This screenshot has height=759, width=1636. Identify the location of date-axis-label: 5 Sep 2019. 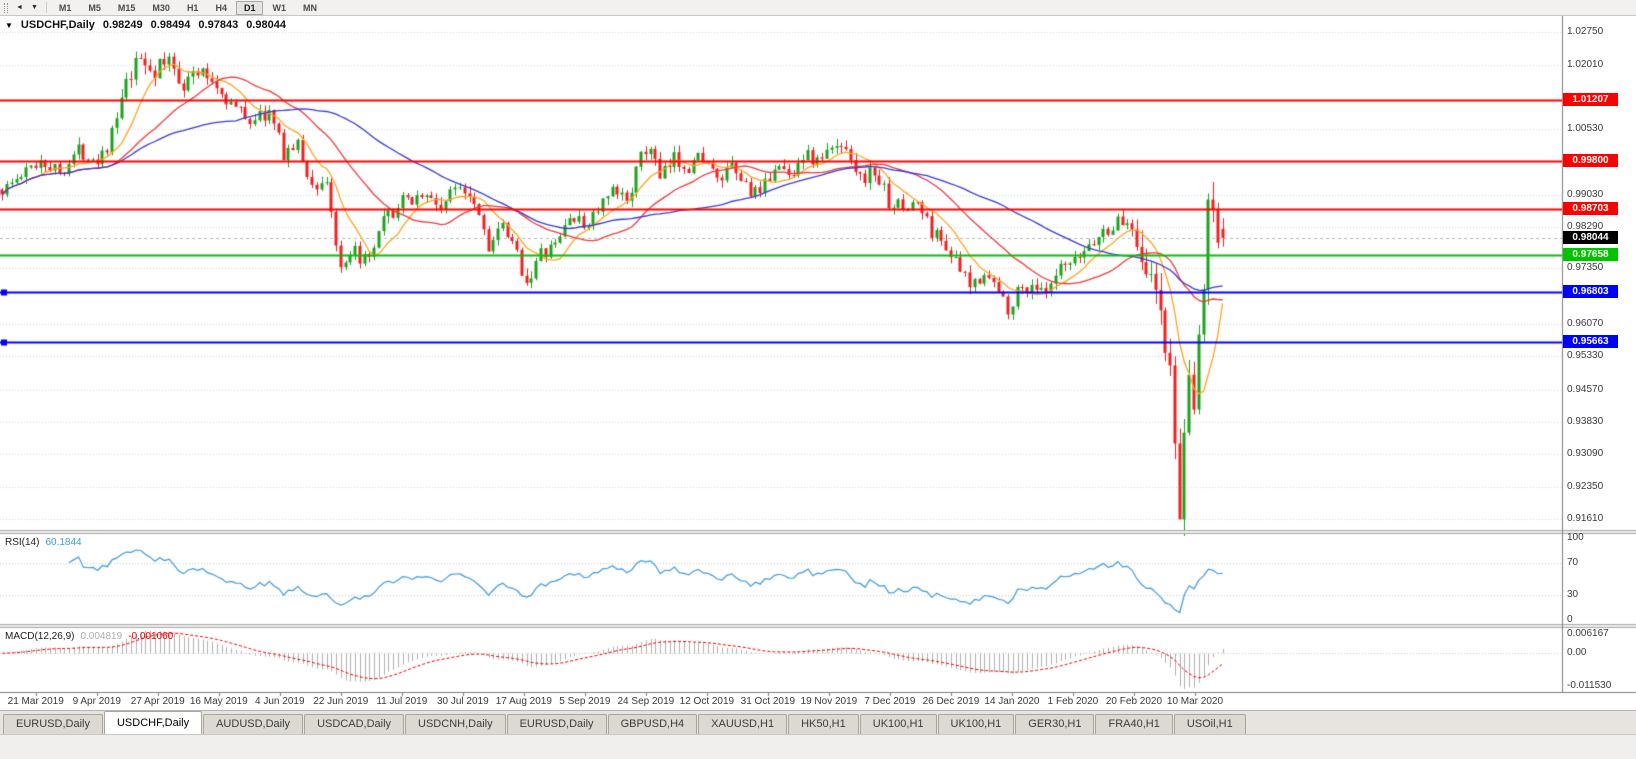
(585, 701).